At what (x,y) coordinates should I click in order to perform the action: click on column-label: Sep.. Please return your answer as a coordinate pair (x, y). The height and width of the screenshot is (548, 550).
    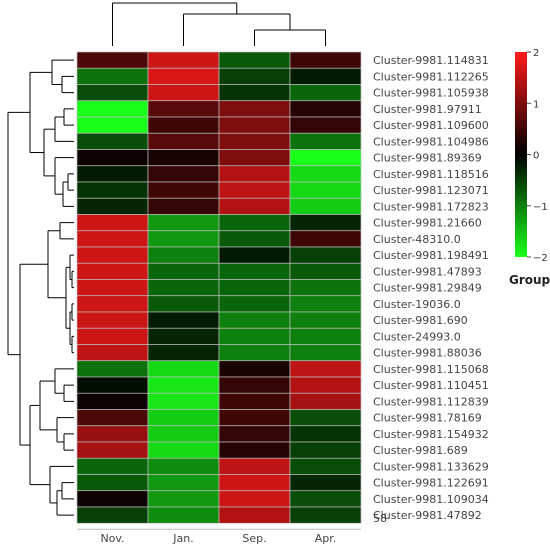
    Looking at the image, I should click on (254, 538).